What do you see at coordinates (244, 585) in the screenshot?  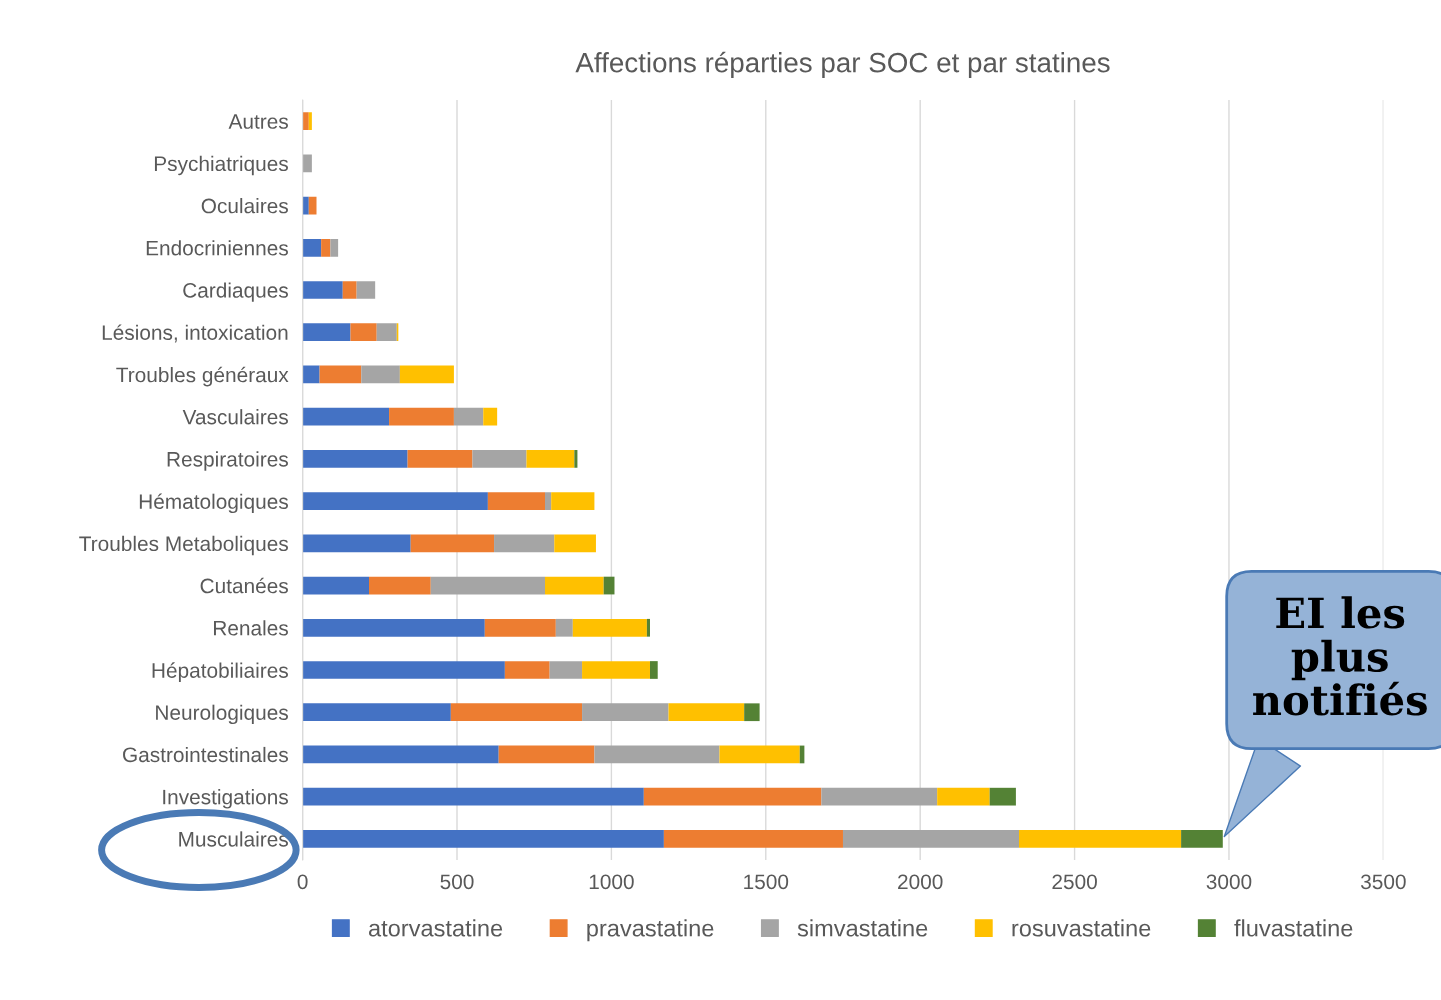 I see `y-tick-label: Cutanées` at bounding box center [244, 585].